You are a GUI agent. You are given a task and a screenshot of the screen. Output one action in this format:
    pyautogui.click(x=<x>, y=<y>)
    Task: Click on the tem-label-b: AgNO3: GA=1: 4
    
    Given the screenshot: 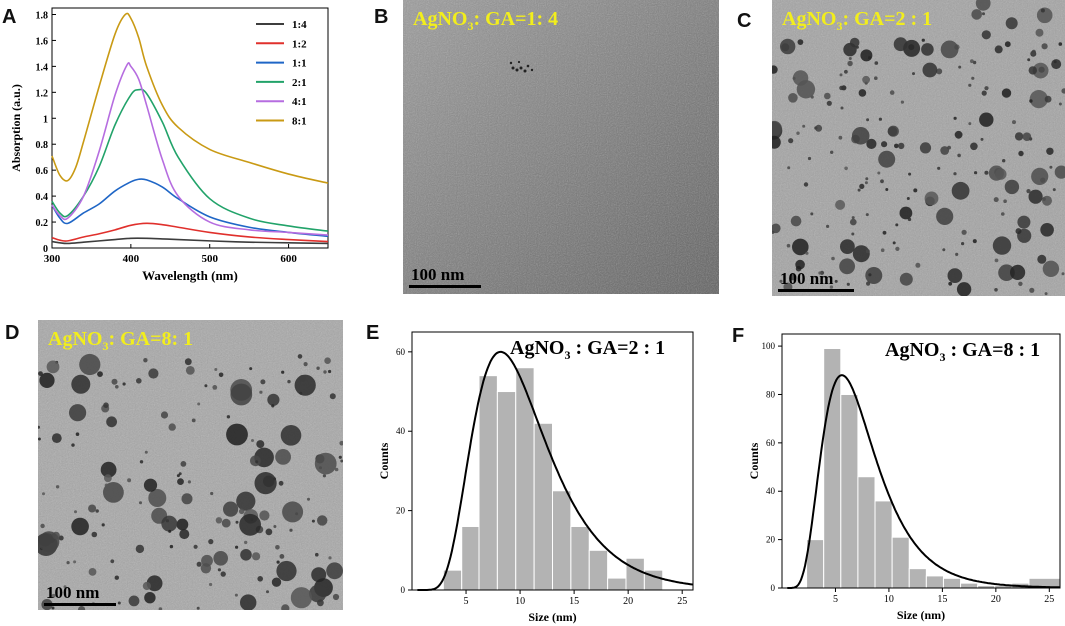 What is the action you would take?
    pyautogui.click(x=486, y=20)
    